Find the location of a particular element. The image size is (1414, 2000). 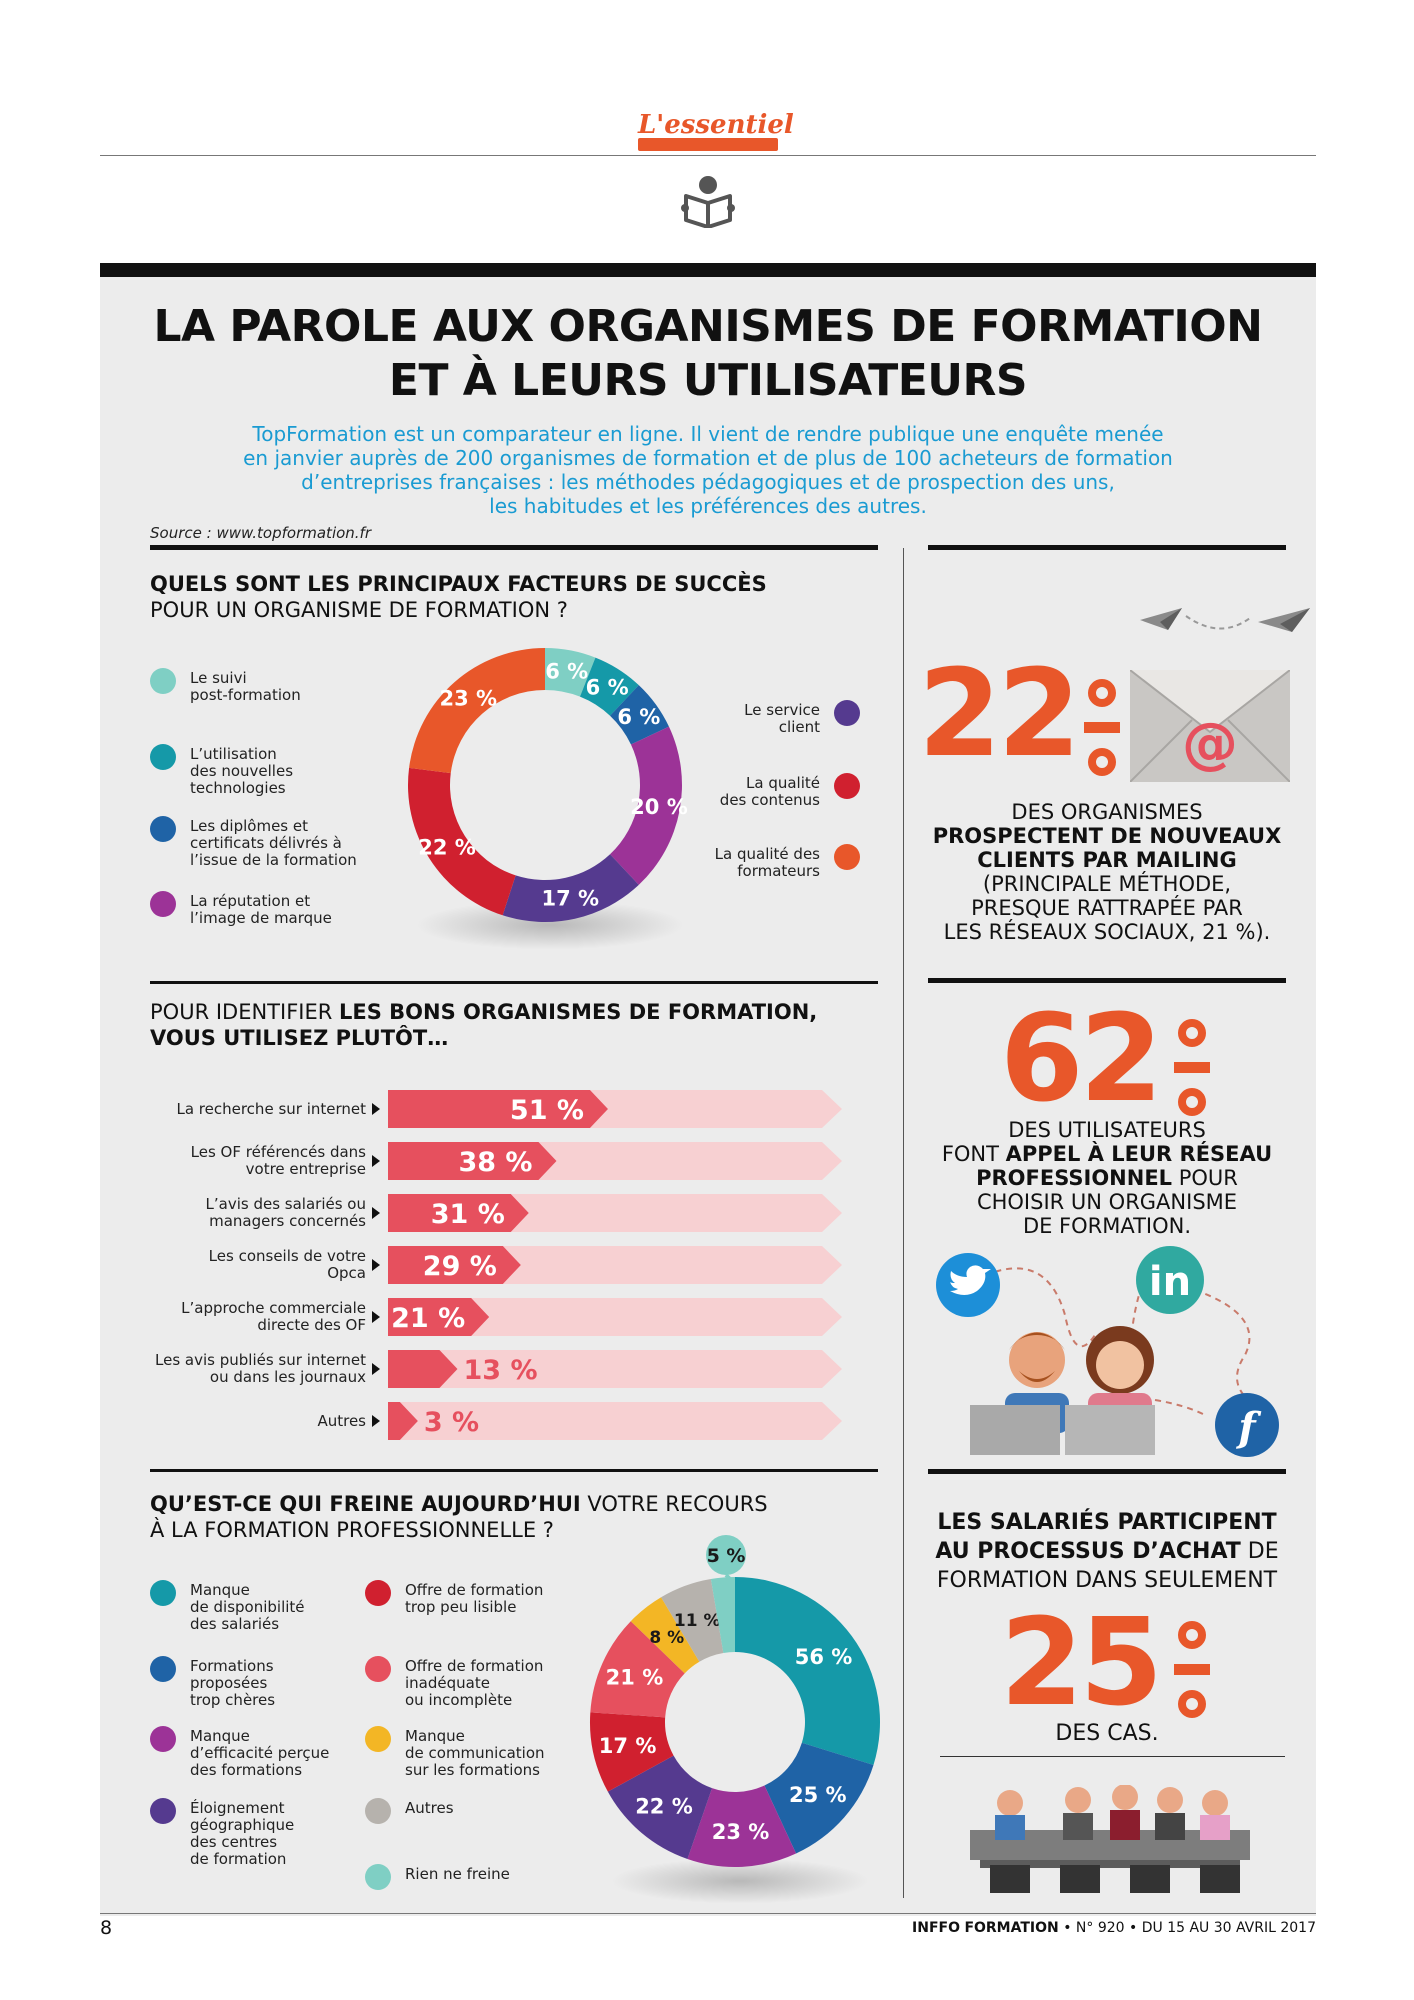

linkedin-icon: in is located at coordinates (1170, 1280).